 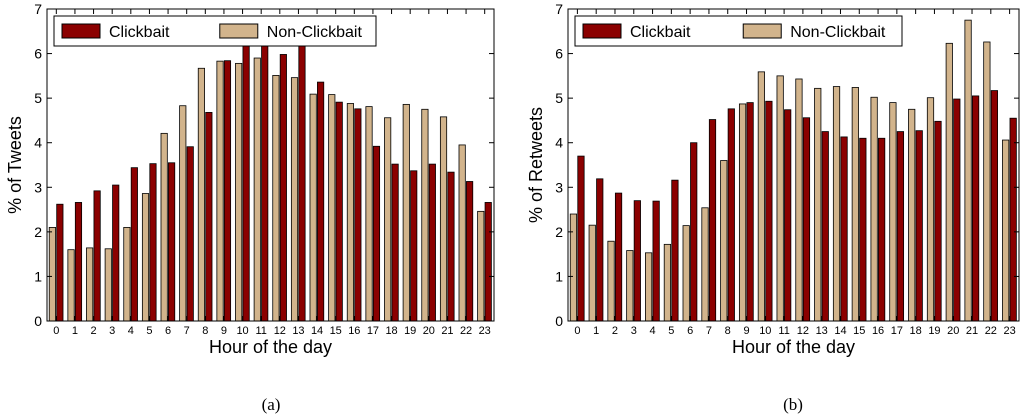 I want to click on y-tick-label: 2, so click(x=559, y=232).